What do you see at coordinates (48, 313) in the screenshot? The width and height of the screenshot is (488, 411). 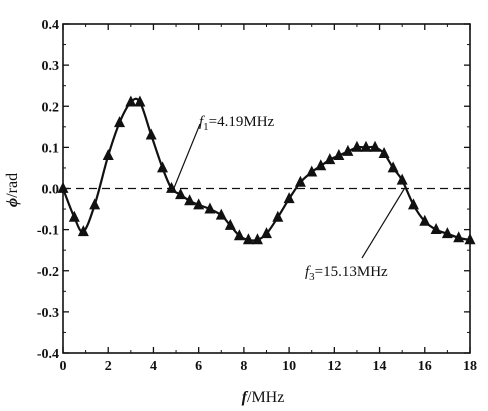 I see `y-tick-label: -0.3` at bounding box center [48, 313].